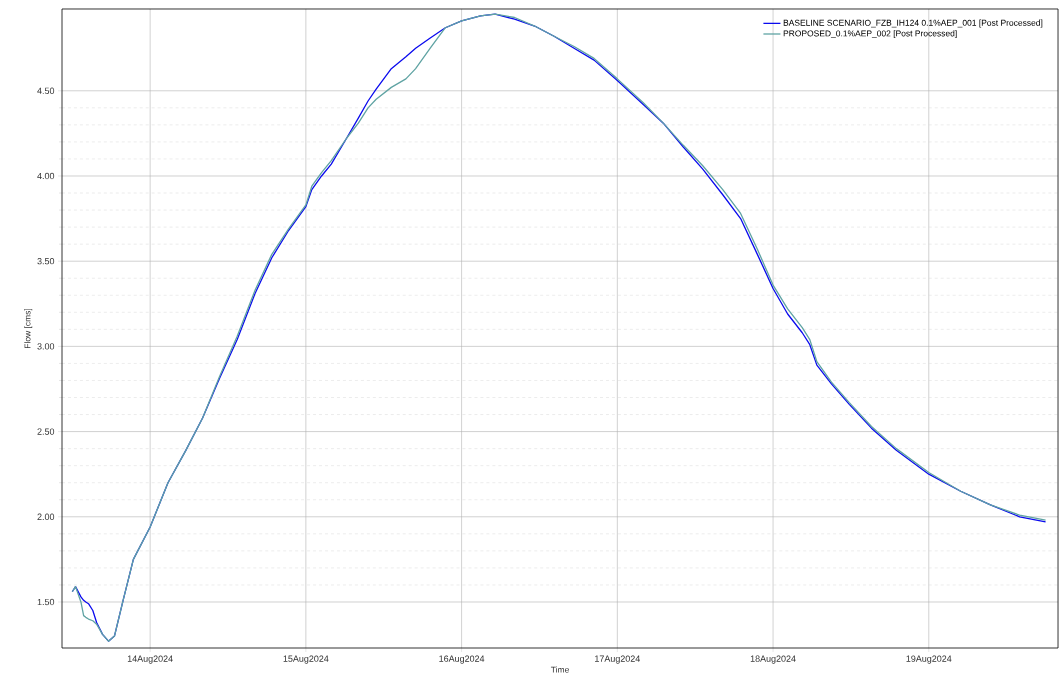  What do you see at coordinates (46, 602) in the screenshot?
I see `y-tick-label: 1.50` at bounding box center [46, 602].